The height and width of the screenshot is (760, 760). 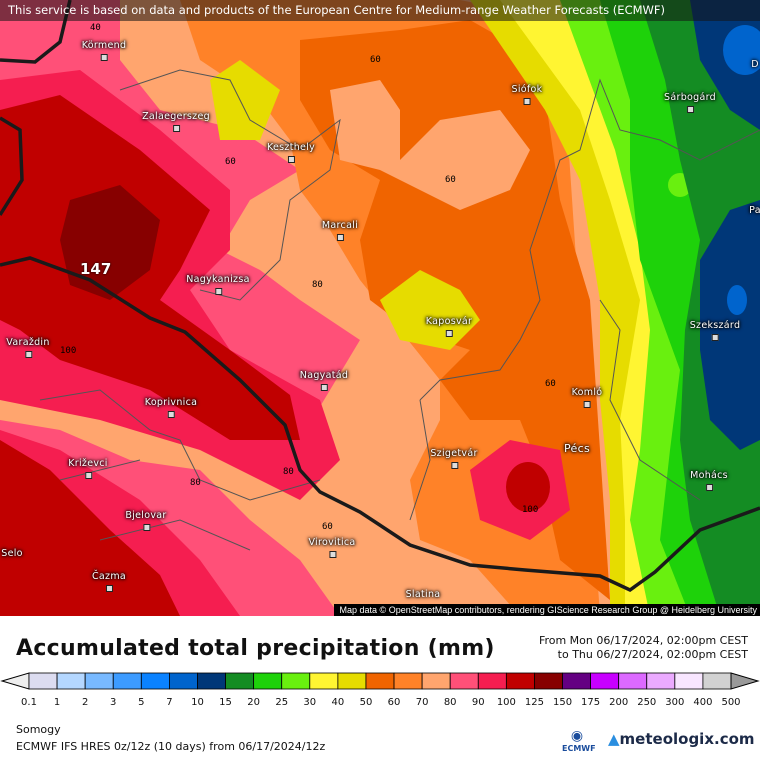 I want to click on city-label: Marcali, so click(x=340, y=230).